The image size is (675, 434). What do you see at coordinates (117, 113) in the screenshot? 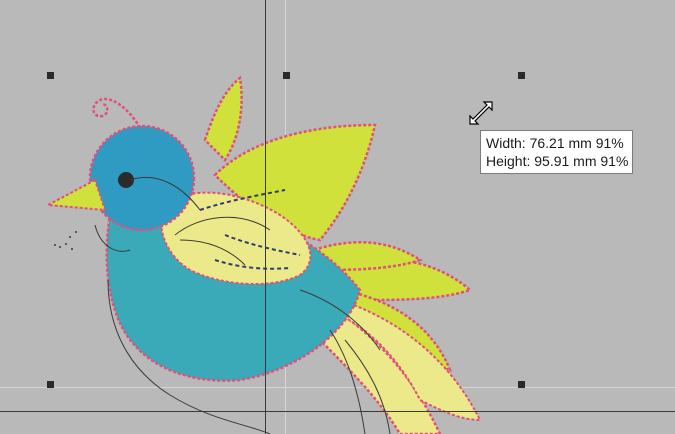
I see `bird-crest` at bounding box center [117, 113].